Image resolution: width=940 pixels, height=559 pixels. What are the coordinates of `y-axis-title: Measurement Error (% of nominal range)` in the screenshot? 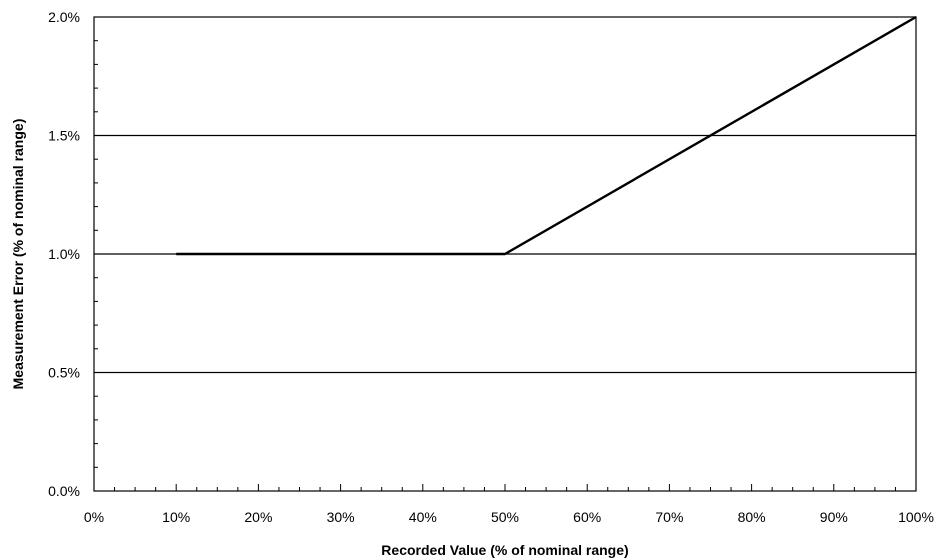 It's located at (18, 254).